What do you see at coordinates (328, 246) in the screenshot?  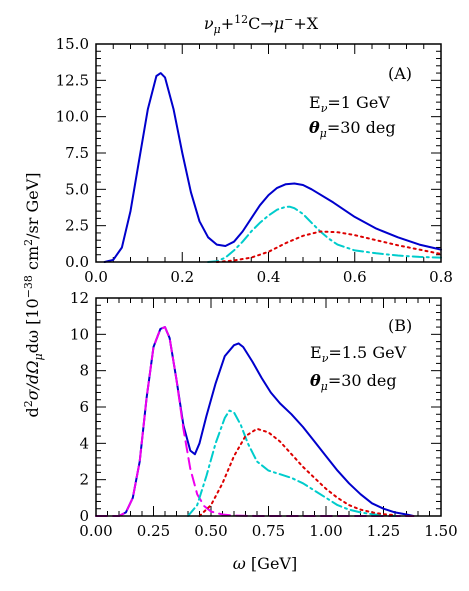 I see `series-line-a-dotted` at bounding box center [328, 246].